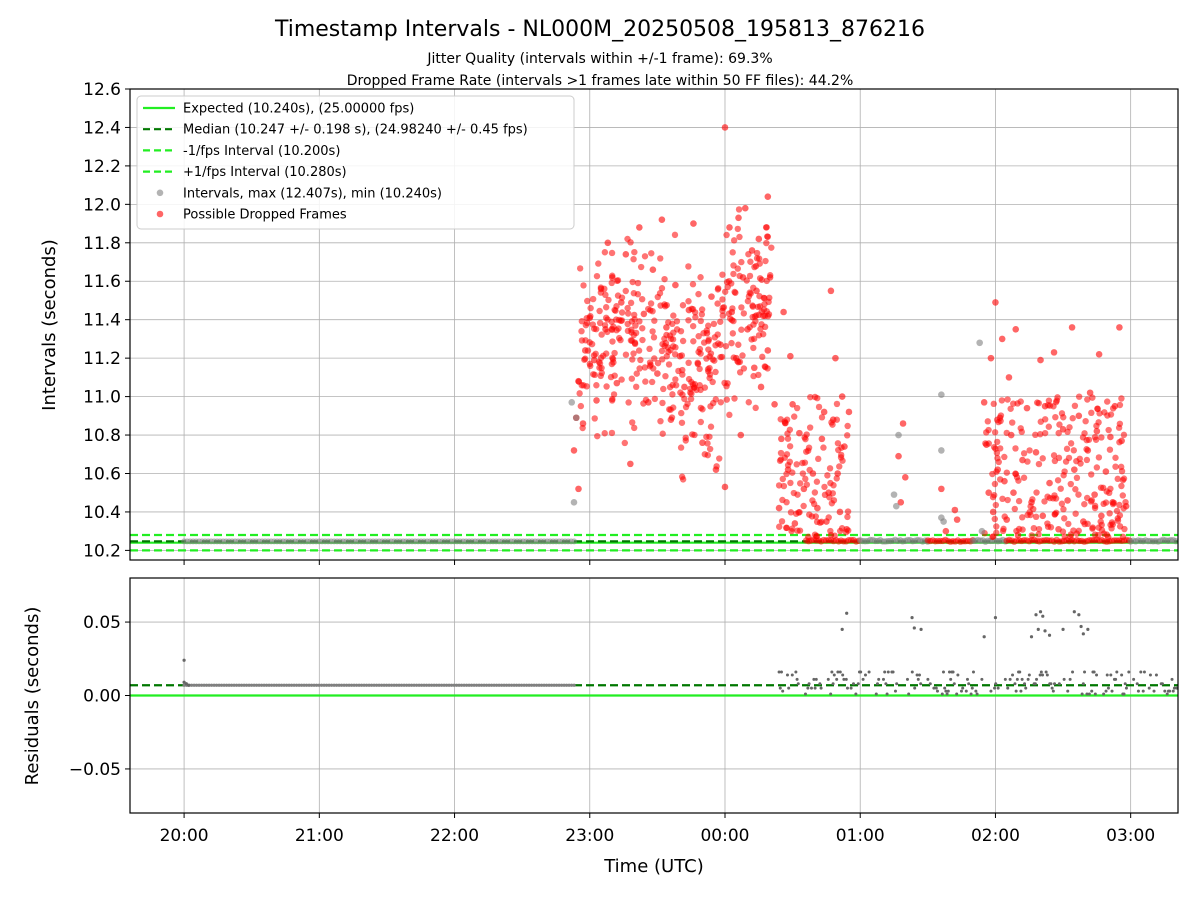  Describe the element at coordinates (99, 696) in the screenshot. I see `bottom-panel-y-ticks: −0.05 0.00 0.05` at that location.